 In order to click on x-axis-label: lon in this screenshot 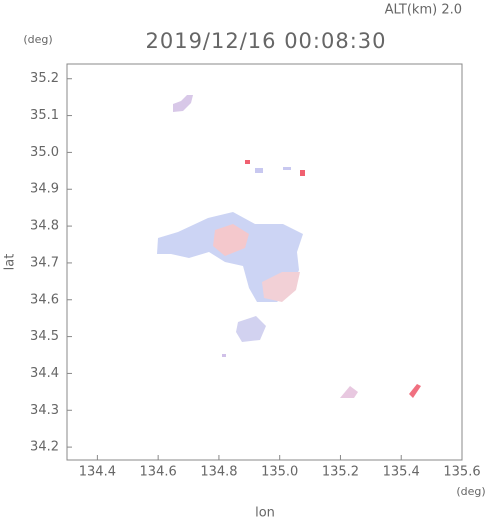, I will do `click(265, 513)`.